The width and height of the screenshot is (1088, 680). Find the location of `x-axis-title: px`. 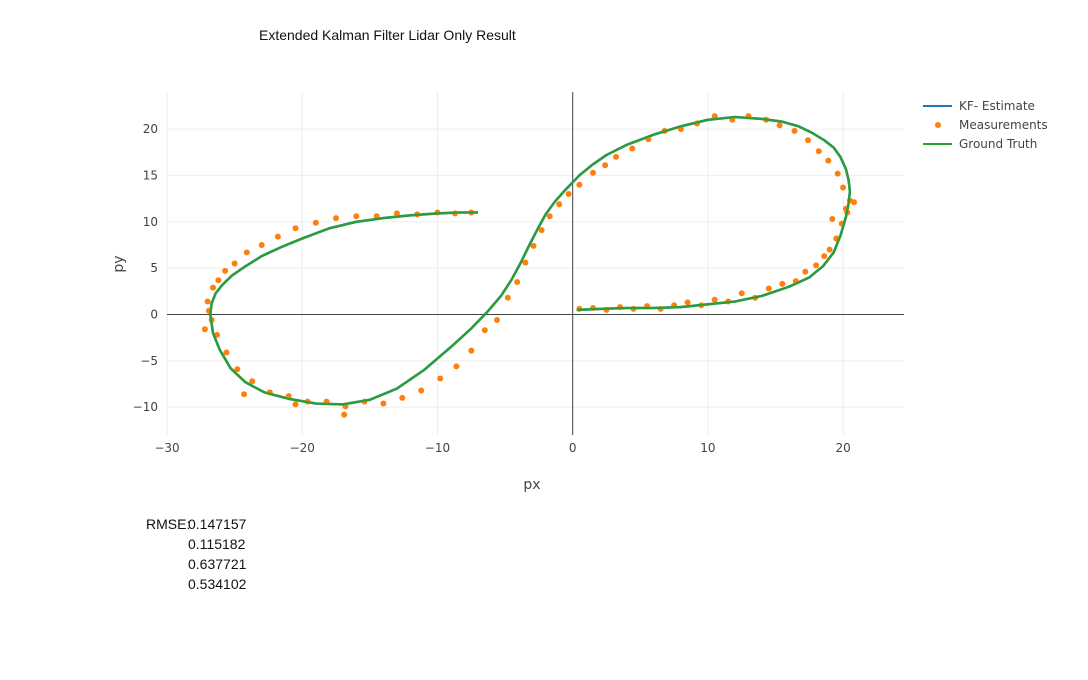

x-axis-title: px is located at coordinates (531, 485).